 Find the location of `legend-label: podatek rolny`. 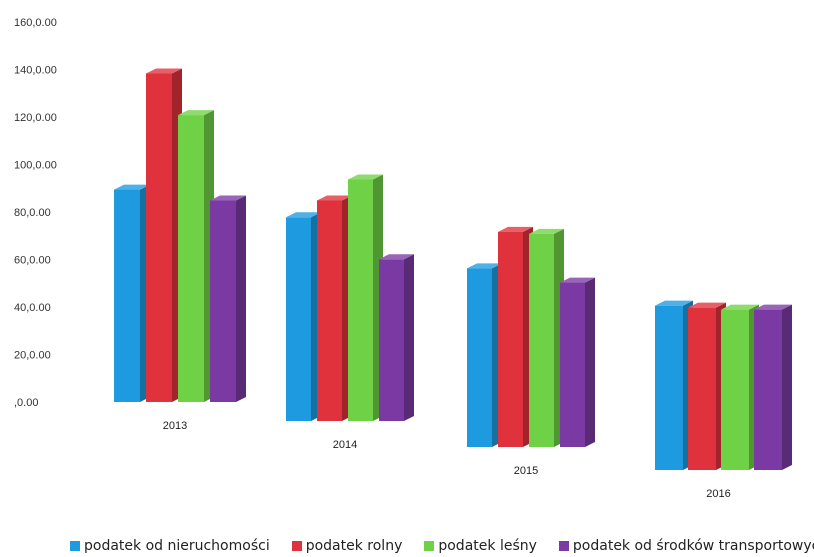

legend-label: podatek rolny is located at coordinates (354, 546).